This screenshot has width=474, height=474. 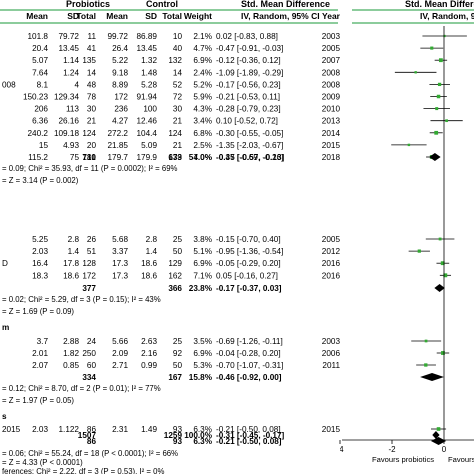 What do you see at coordinates (71, 263) in the screenshot?
I see `probiotics-sd: 17.8` at bounding box center [71, 263].